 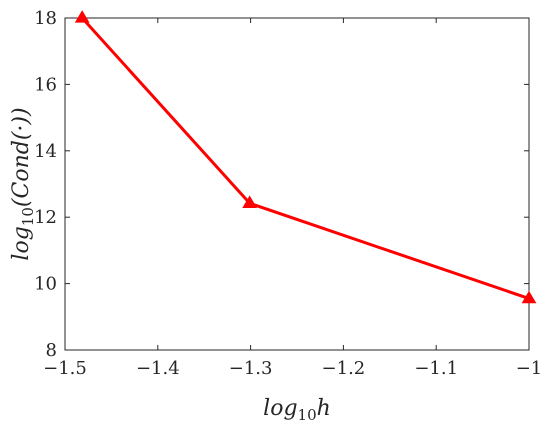 What do you see at coordinates (158, 368) in the screenshot?
I see `x-tick-label: −1.4` at bounding box center [158, 368].